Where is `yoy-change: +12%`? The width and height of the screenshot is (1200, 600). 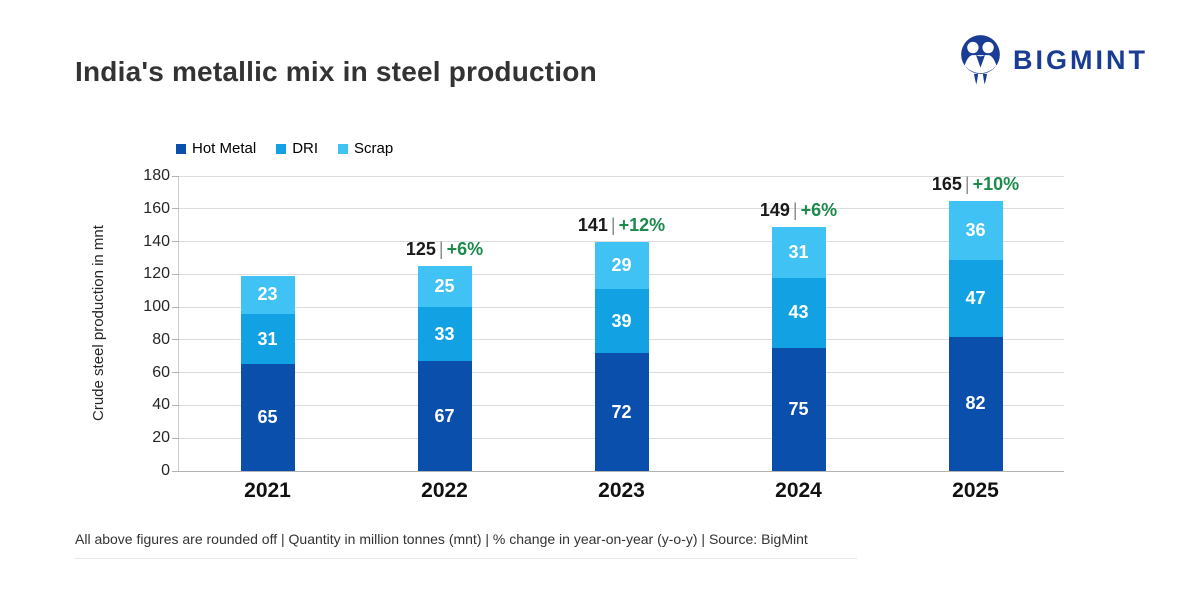 yoy-change: +12% is located at coordinates (642, 224).